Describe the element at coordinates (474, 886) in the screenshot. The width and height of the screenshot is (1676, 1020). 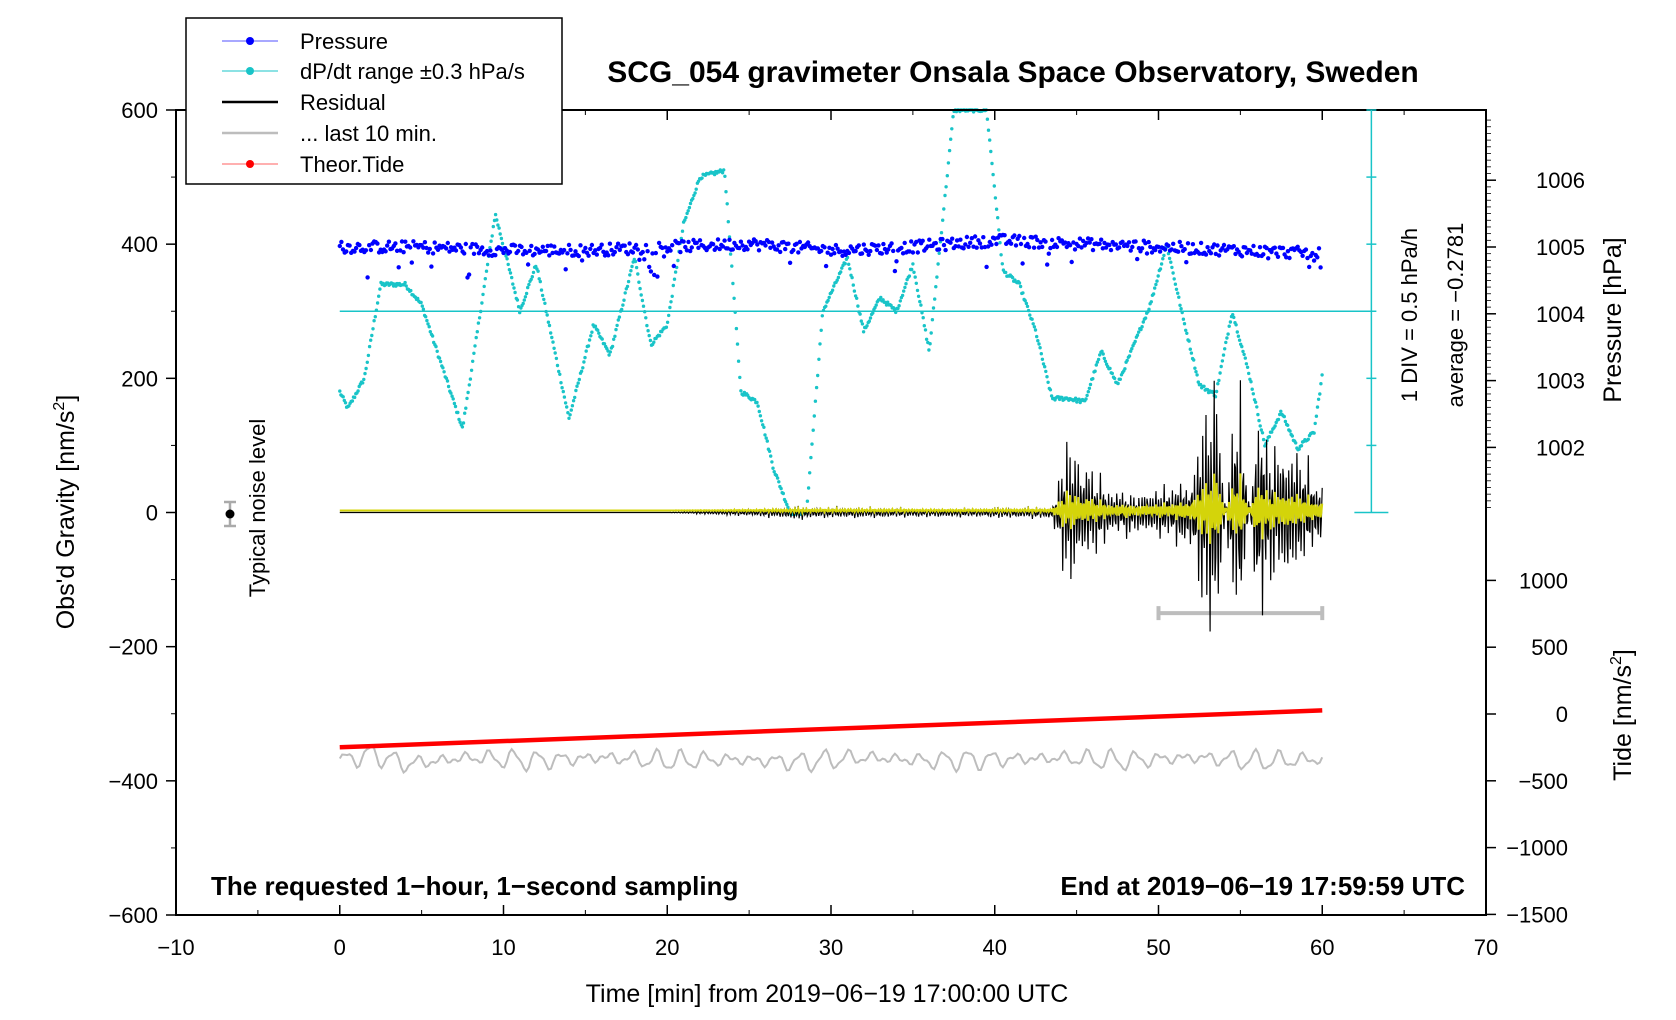
I see `sampling-annotation: The requested 1−hour, 1−second sampling` at that location.